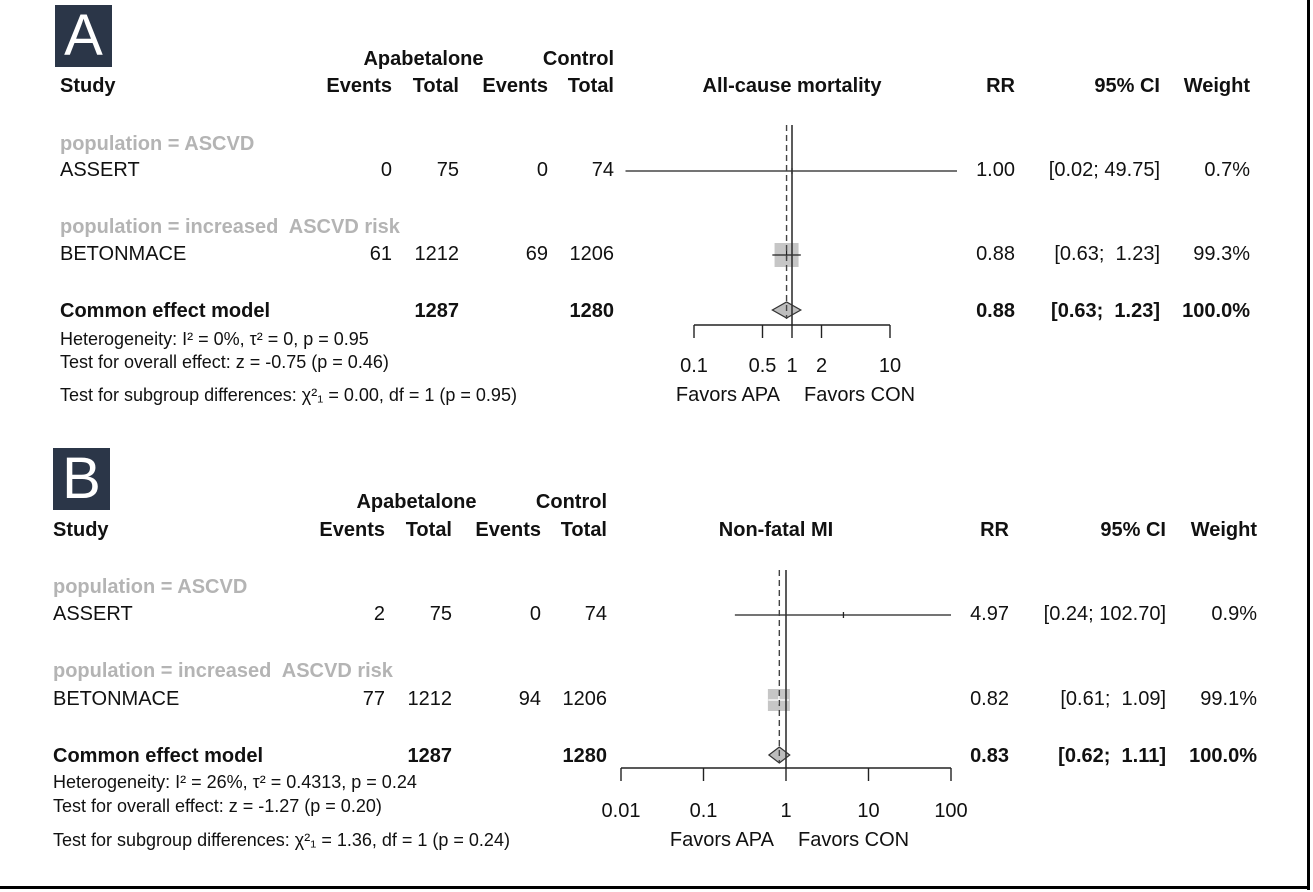  I want to click on apa-events: 61, so click(380, 254).